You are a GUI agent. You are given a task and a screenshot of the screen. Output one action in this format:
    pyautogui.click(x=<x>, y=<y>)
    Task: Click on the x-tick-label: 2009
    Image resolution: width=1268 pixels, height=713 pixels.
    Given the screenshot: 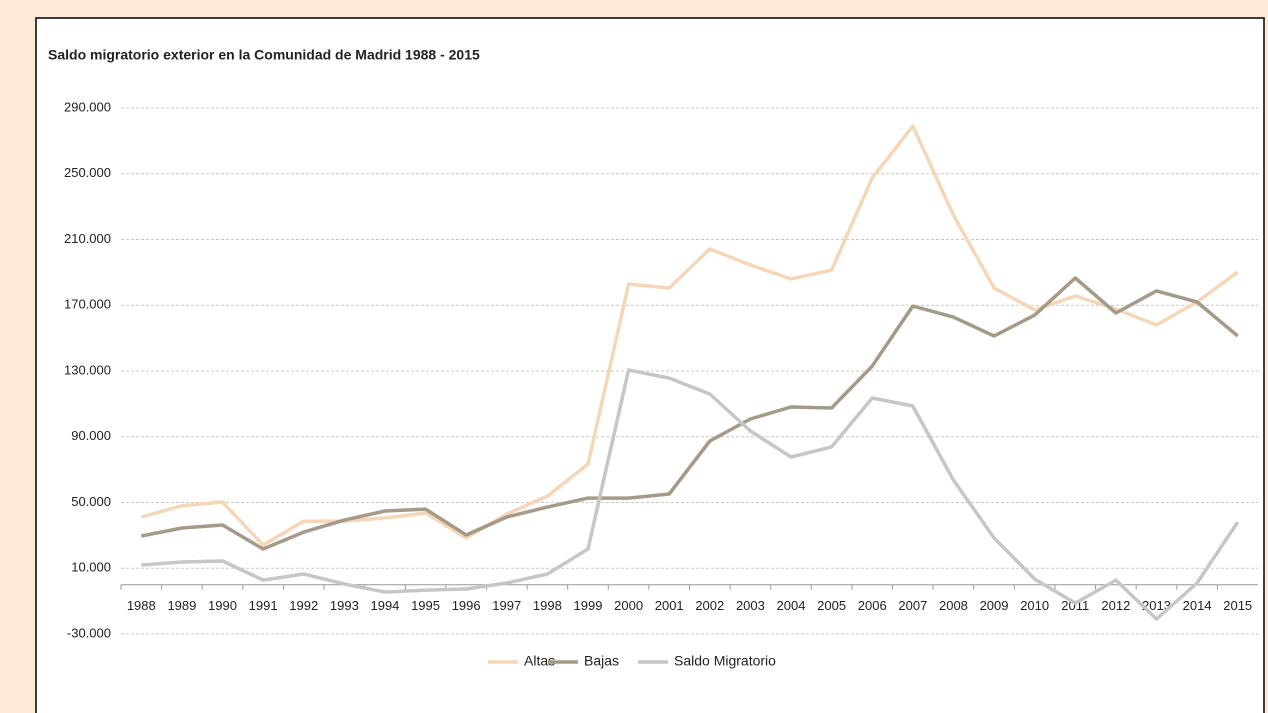 What is the action you would take?
    pyautogui.click(x=994, y=605)
    